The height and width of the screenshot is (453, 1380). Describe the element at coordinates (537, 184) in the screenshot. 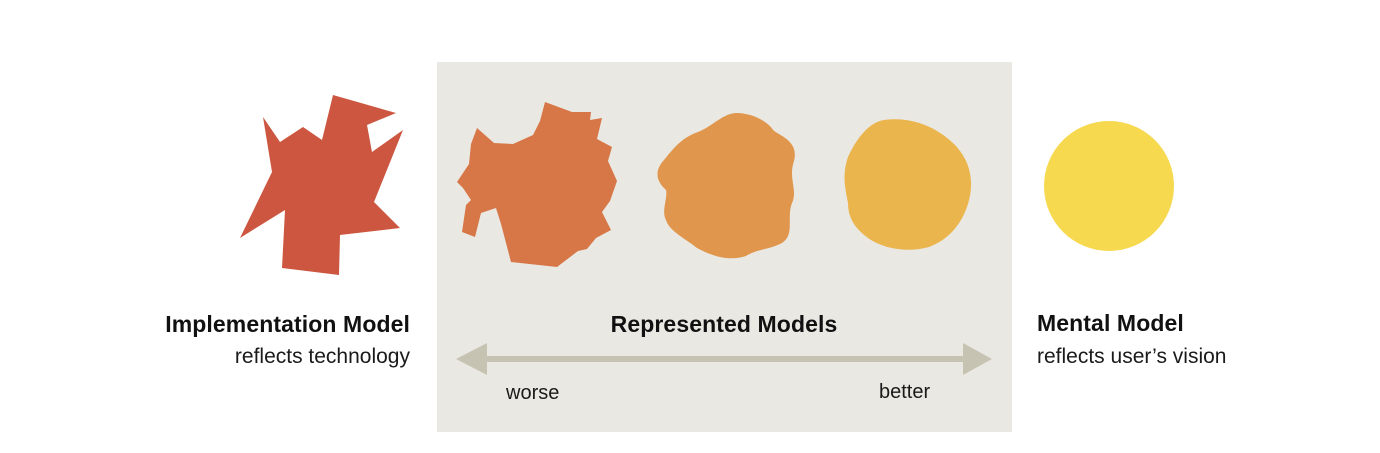

I see `represented-model-shape-worse` at that location.